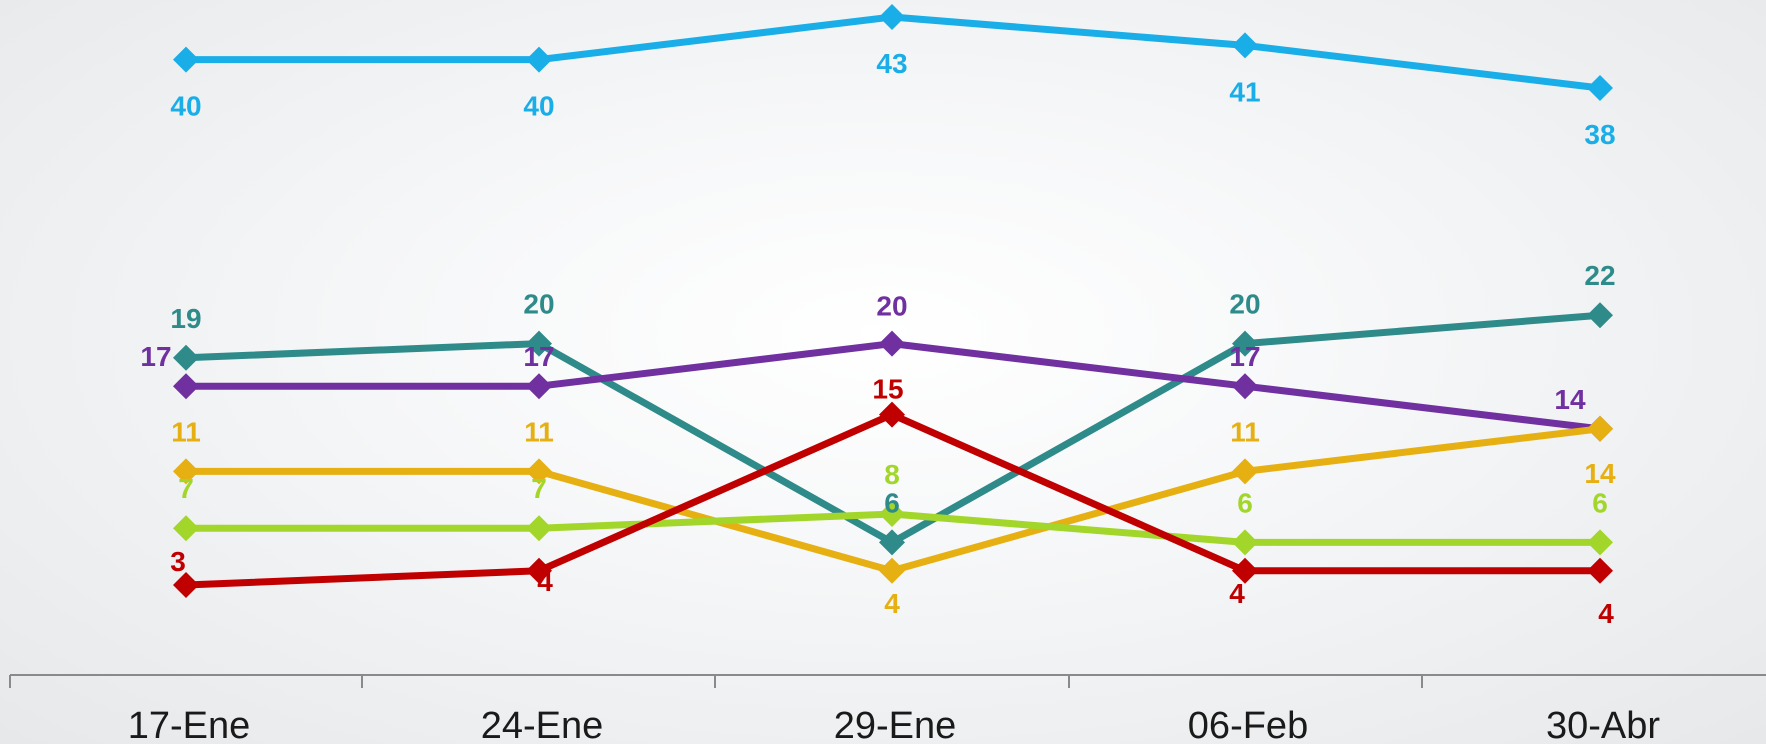  Describe the element at coordinates (1603, 724) in the screenshot. I see `x-tick-label: 30-Abr` at that location.